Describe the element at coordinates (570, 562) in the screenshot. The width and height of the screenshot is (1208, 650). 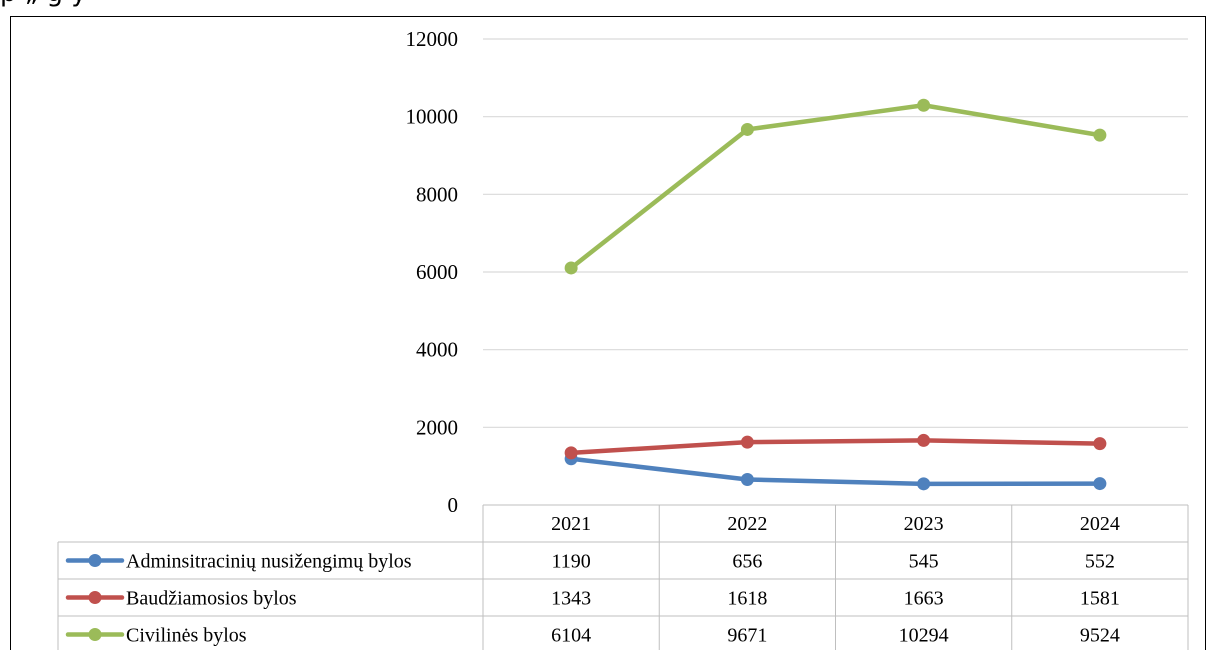
I see `table-value-cell: 1190` at that location.